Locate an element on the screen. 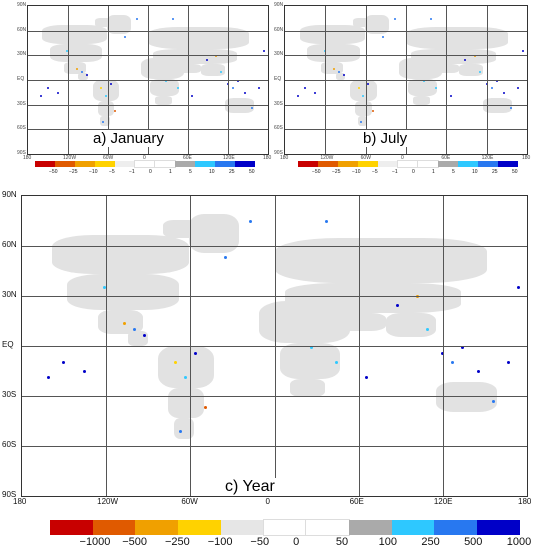 The image size is (538, 550). colorbar-annual is located at coordinates (285, 527).